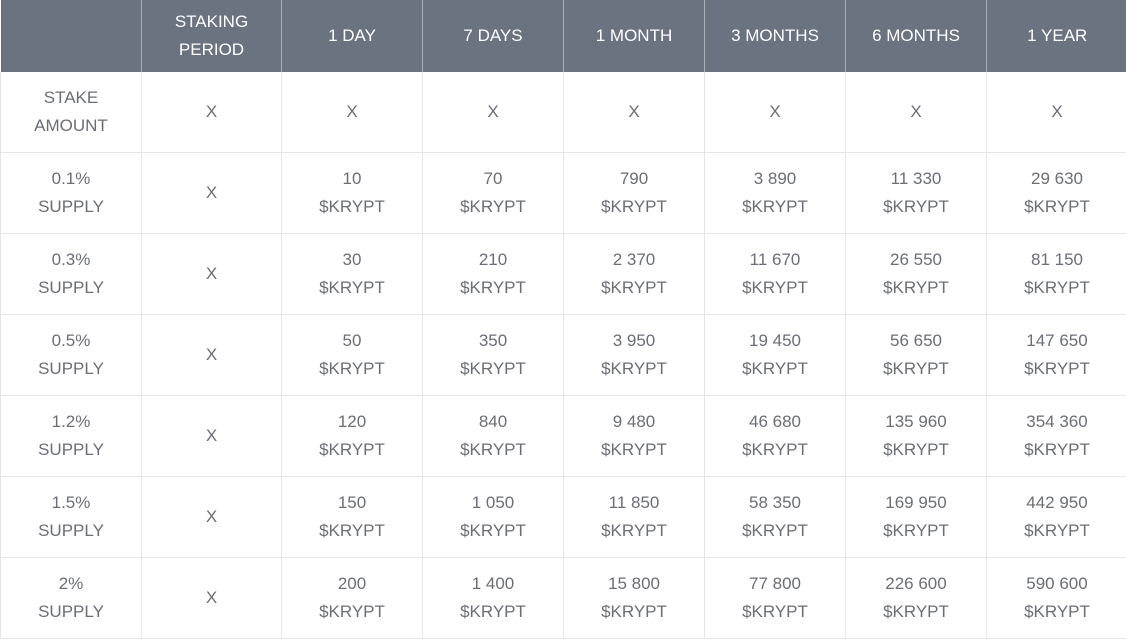 The height and width of the screenshot is (641, 1126). I want to click on reward-amount: 442 950, so click(1057, 502).